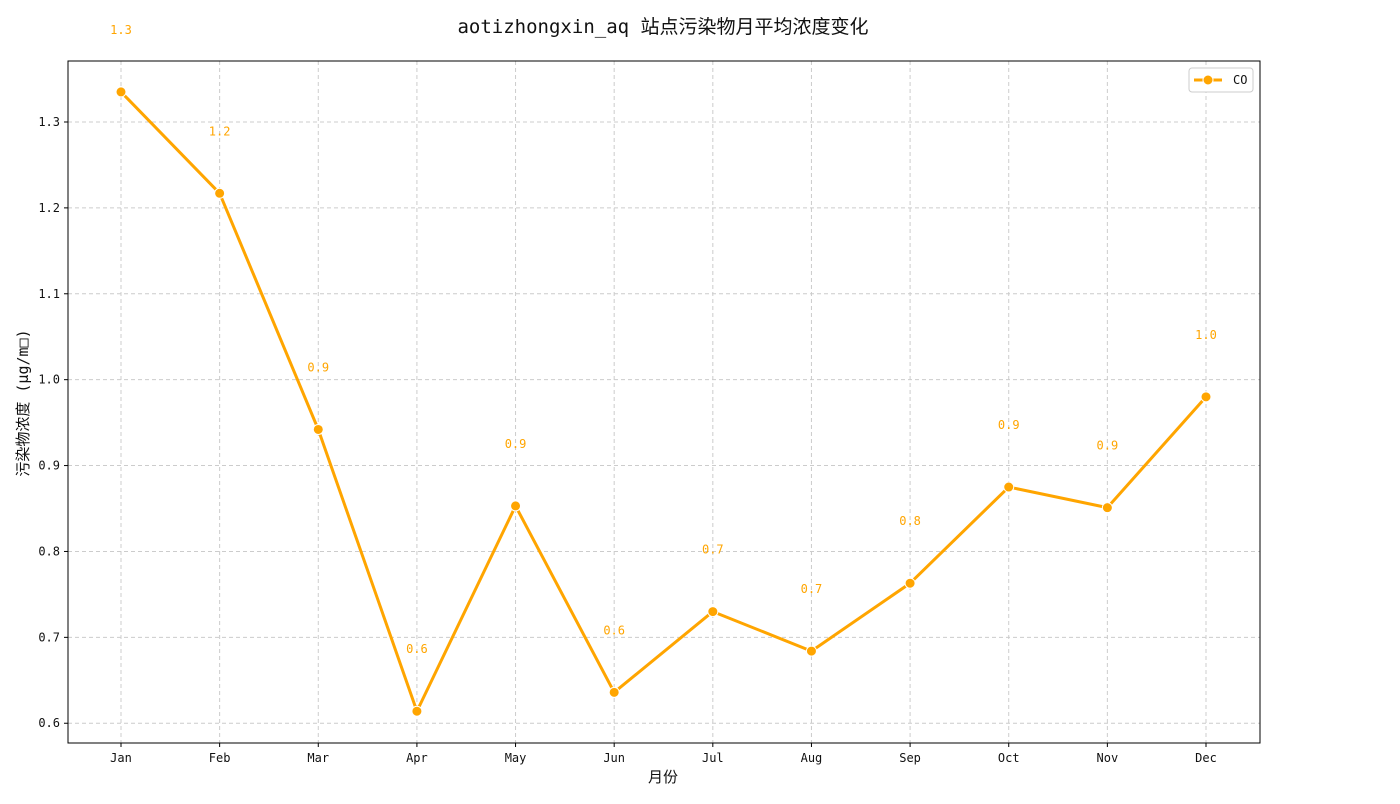  Describe the element at coordinates (910, 521) in the screenshot. I see `data-label: 0.8` at that location.